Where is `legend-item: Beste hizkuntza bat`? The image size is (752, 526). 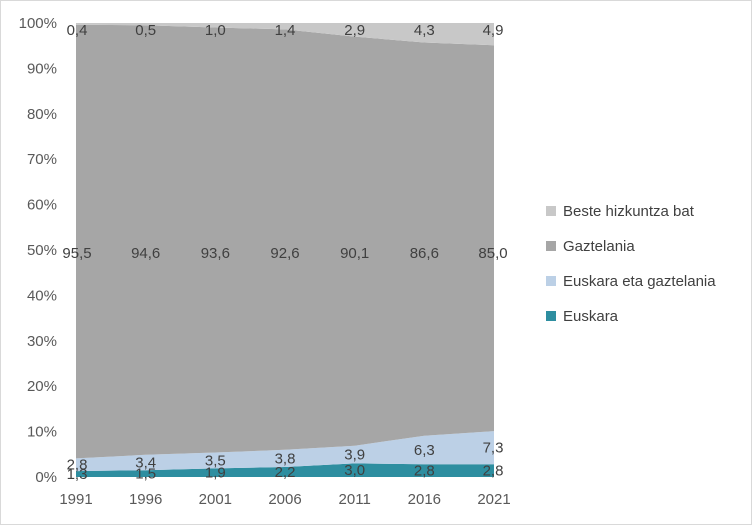 legend-item: Beste hizkuntza bat is located at coordinates (620, 211).